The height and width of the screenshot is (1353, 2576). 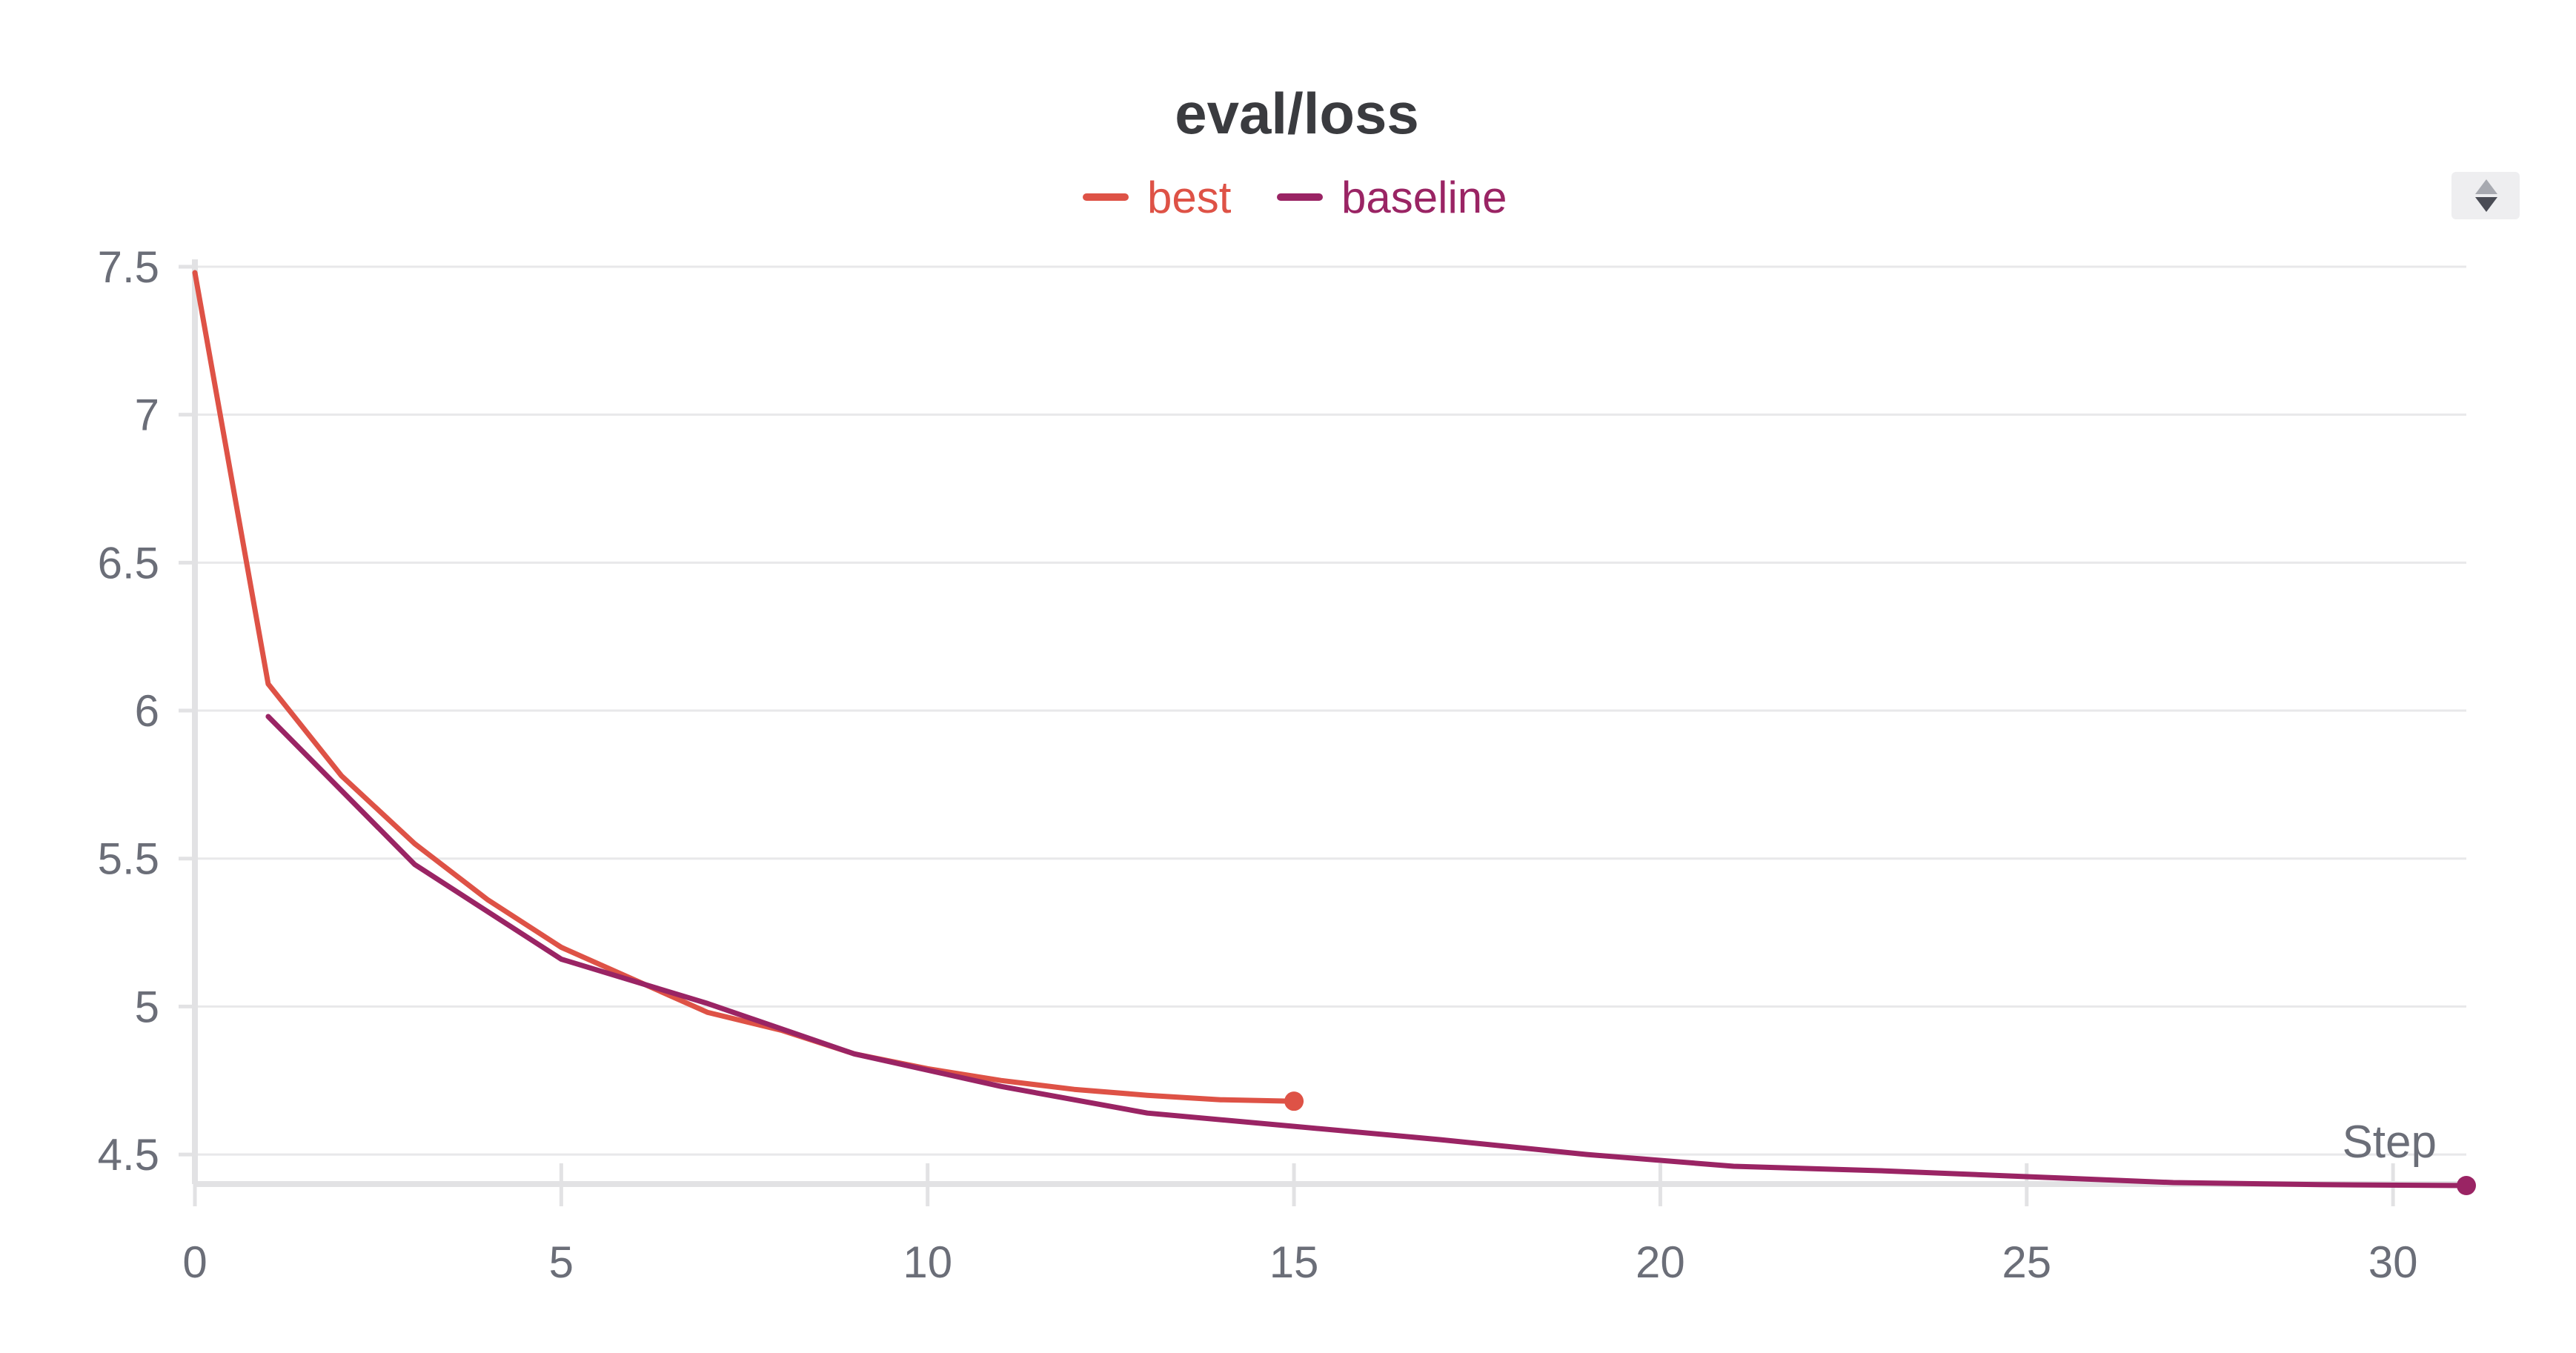 What do you see at coordinates (1294, 1262) in the screenshot?
I see `x-tick-label: 15` at bounding box center [1294, 1262].